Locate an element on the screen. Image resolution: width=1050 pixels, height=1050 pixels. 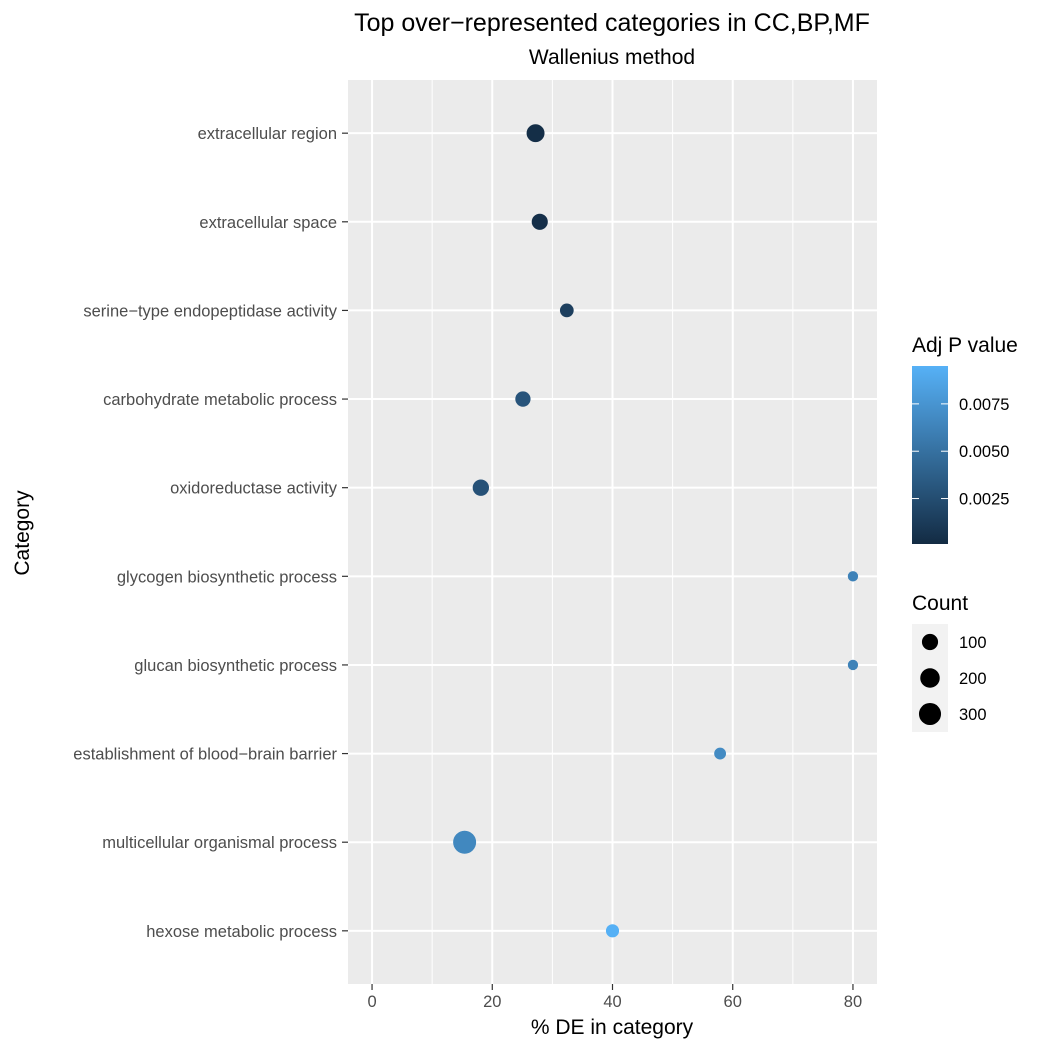
y-tick-label: establishment of blood−brain barrier is located at coordinates (205, 755).